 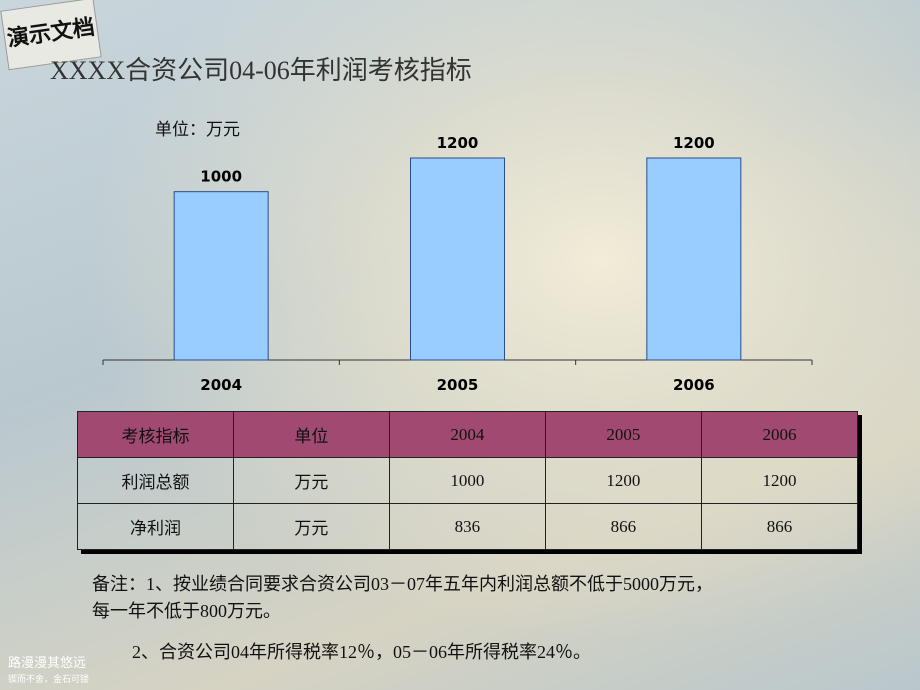 What do you see at coordinates (155, 526) in the screenshot?
I see `table-cell: 净利润` at bounding box center [155, 526].